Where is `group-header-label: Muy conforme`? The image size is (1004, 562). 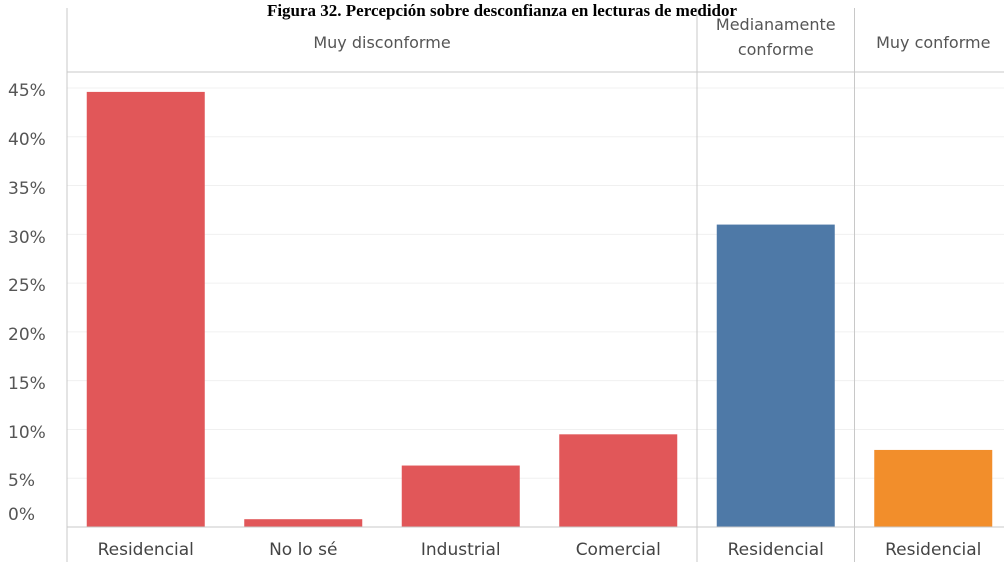 group-header-label: Muy conforme is located at coordinates (933, 42).